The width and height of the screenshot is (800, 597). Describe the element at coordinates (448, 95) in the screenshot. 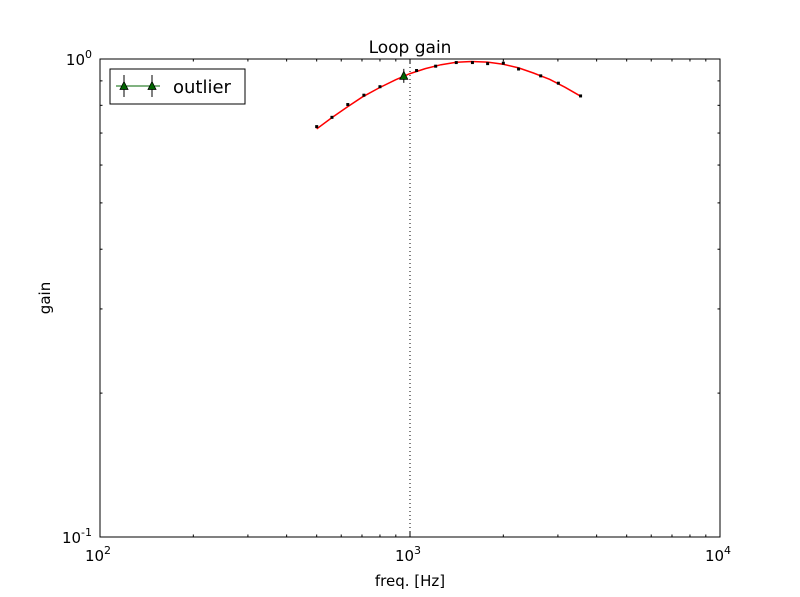

I see `fit-curve-line` at that location.